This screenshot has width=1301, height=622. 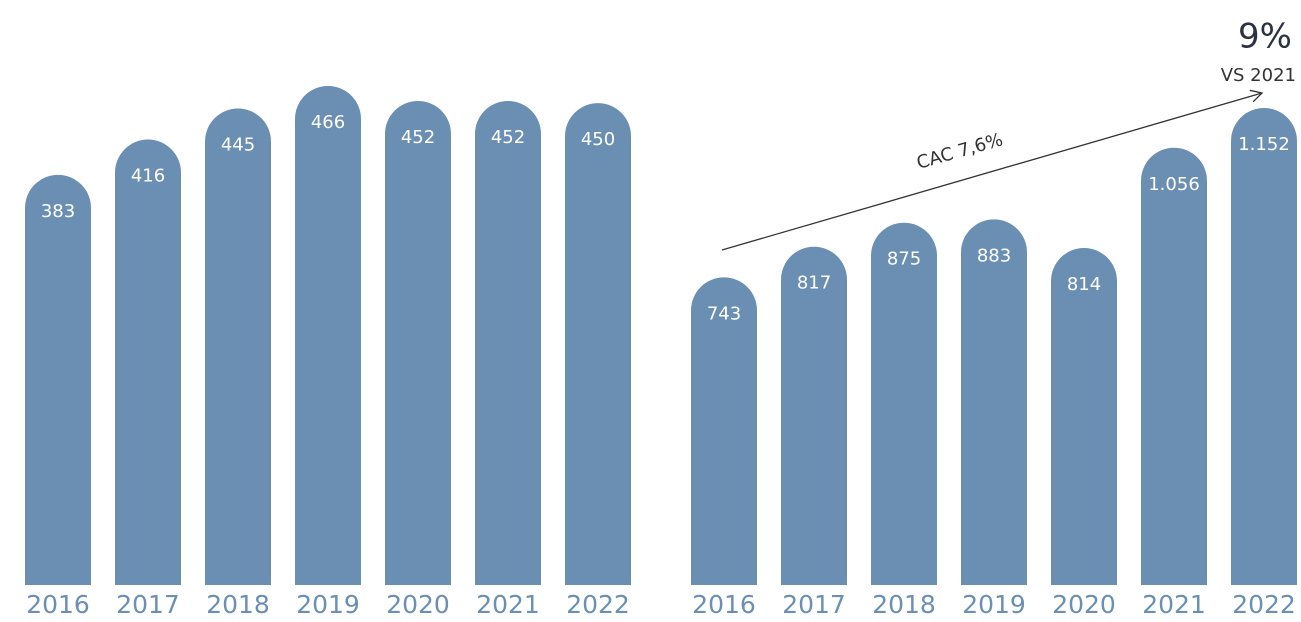 What do you see at coordinates (58, 211) in the screenshot?
I see `value-label: 383` at bounding box center [58, 211].